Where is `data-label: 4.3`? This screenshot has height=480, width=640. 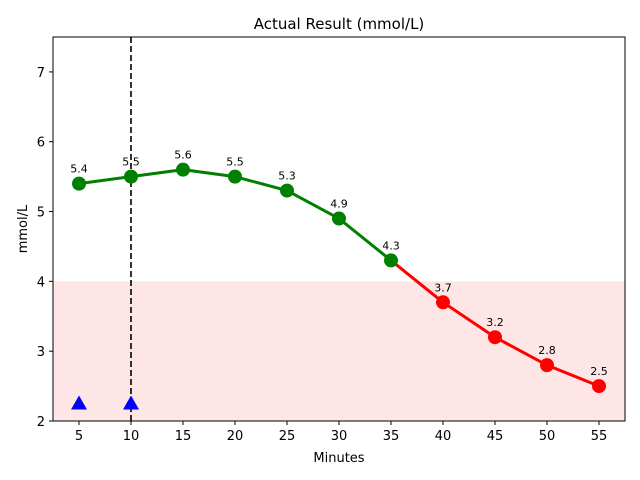
data-label: 4.3 is located at coordinates (391, 245).